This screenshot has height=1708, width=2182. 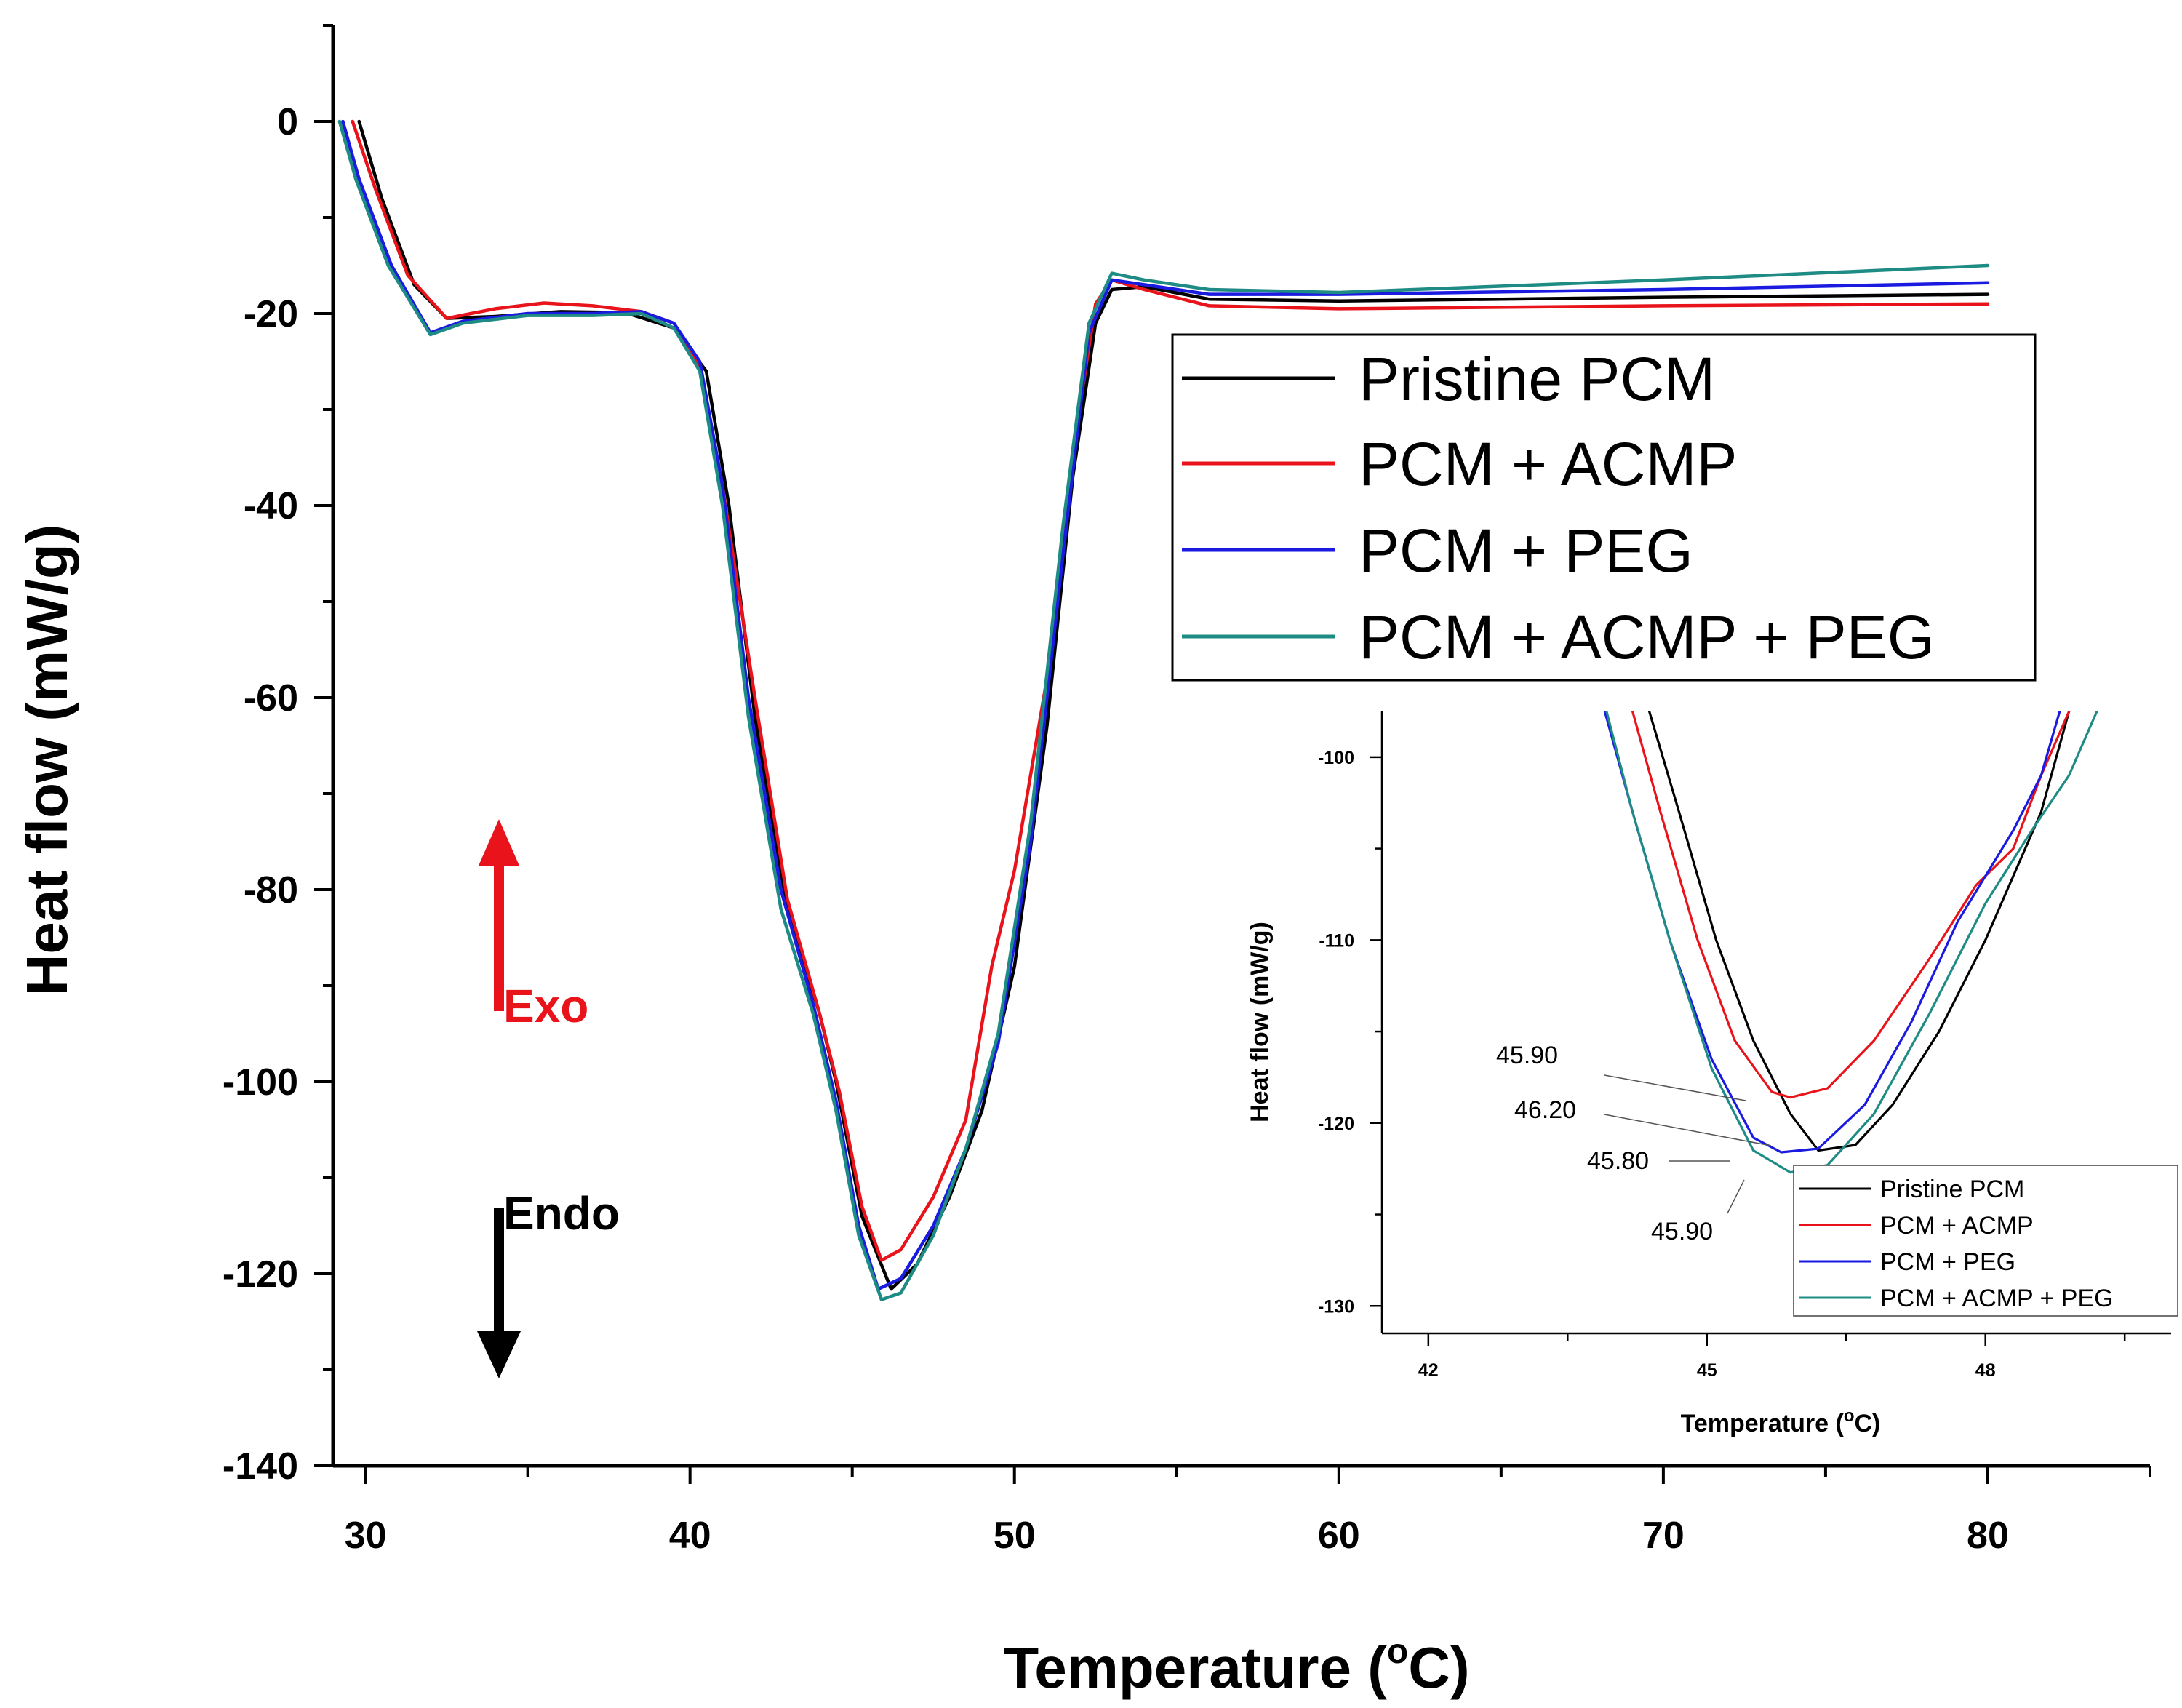 I want to click on main-y-ticks: 0 -20 -40 -60 -80 -100 -120 -140, so click(x=278, y=756).